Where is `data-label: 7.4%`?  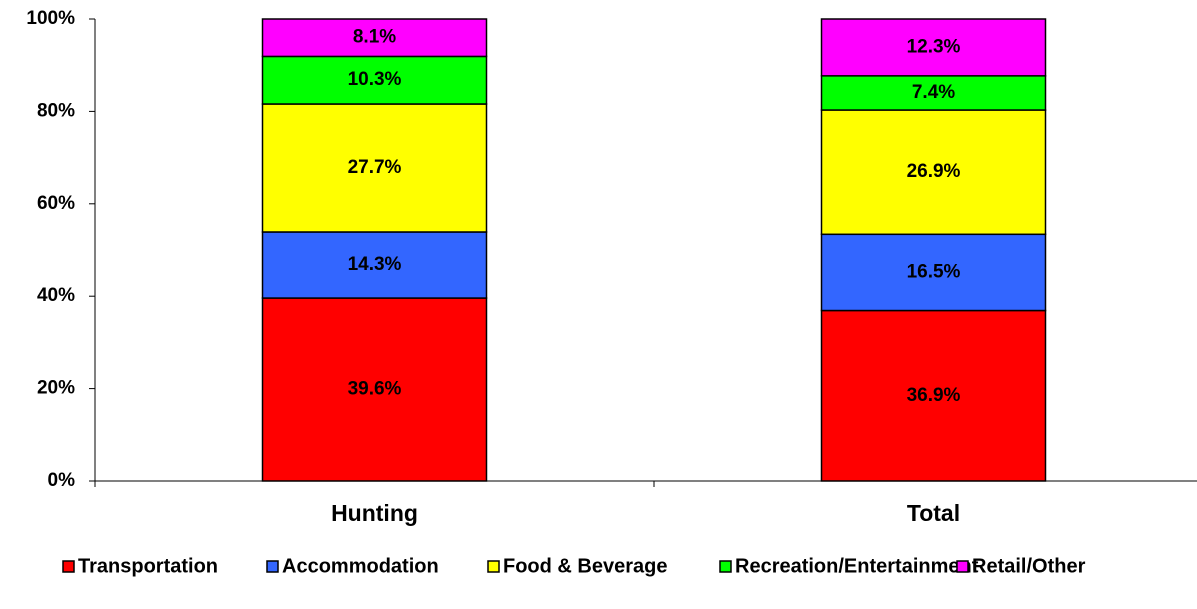
data-label: 7.4% is located at coordinates (933, 92).